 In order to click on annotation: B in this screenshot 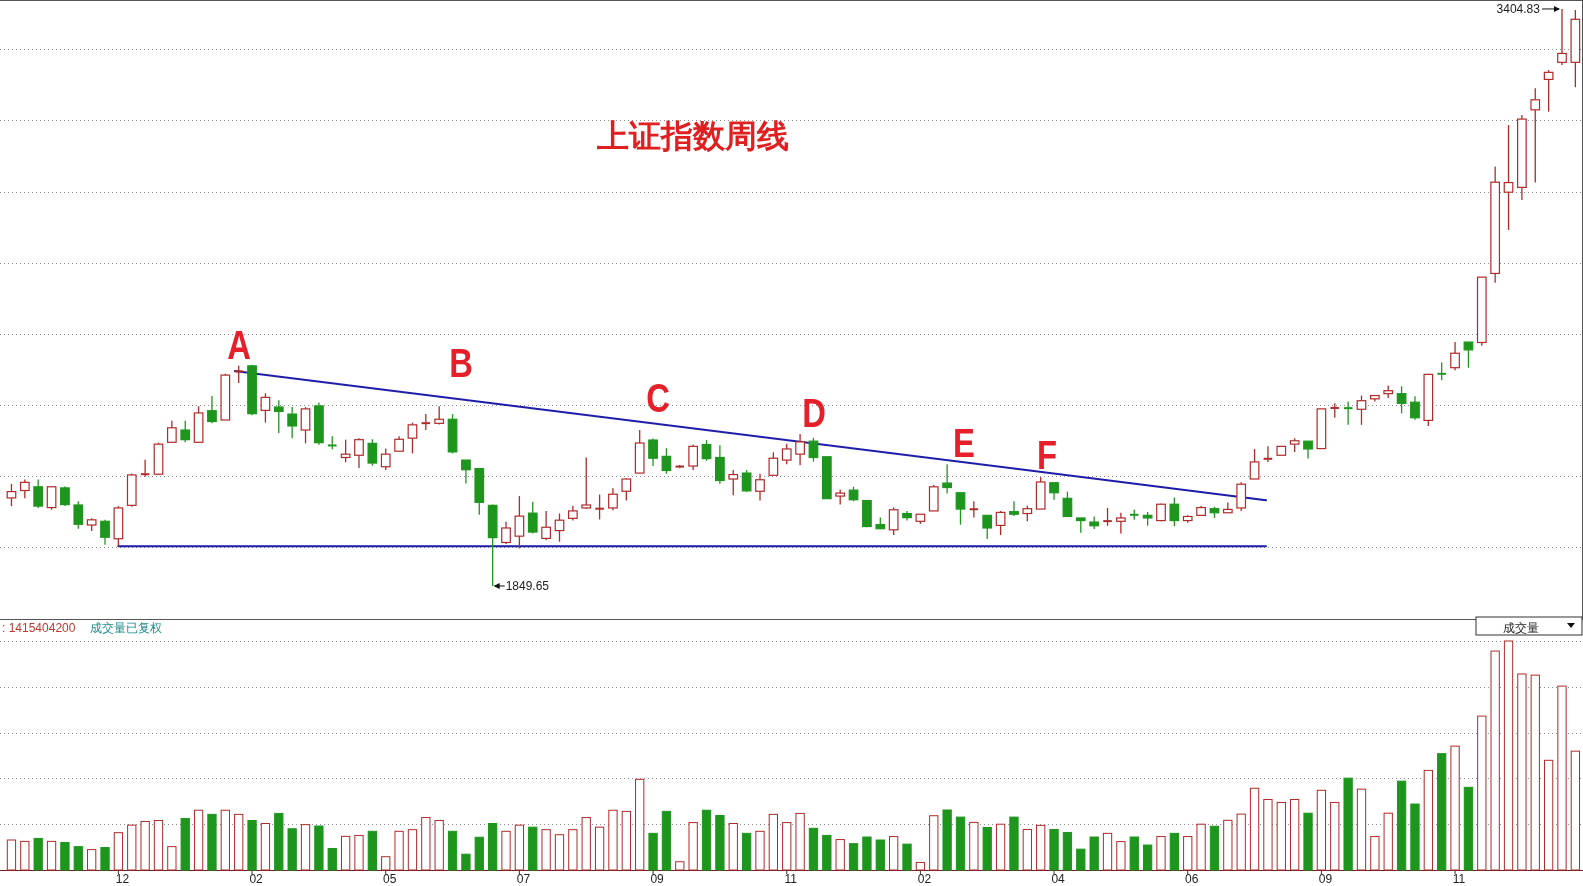, I will do `click(461, 363)`.